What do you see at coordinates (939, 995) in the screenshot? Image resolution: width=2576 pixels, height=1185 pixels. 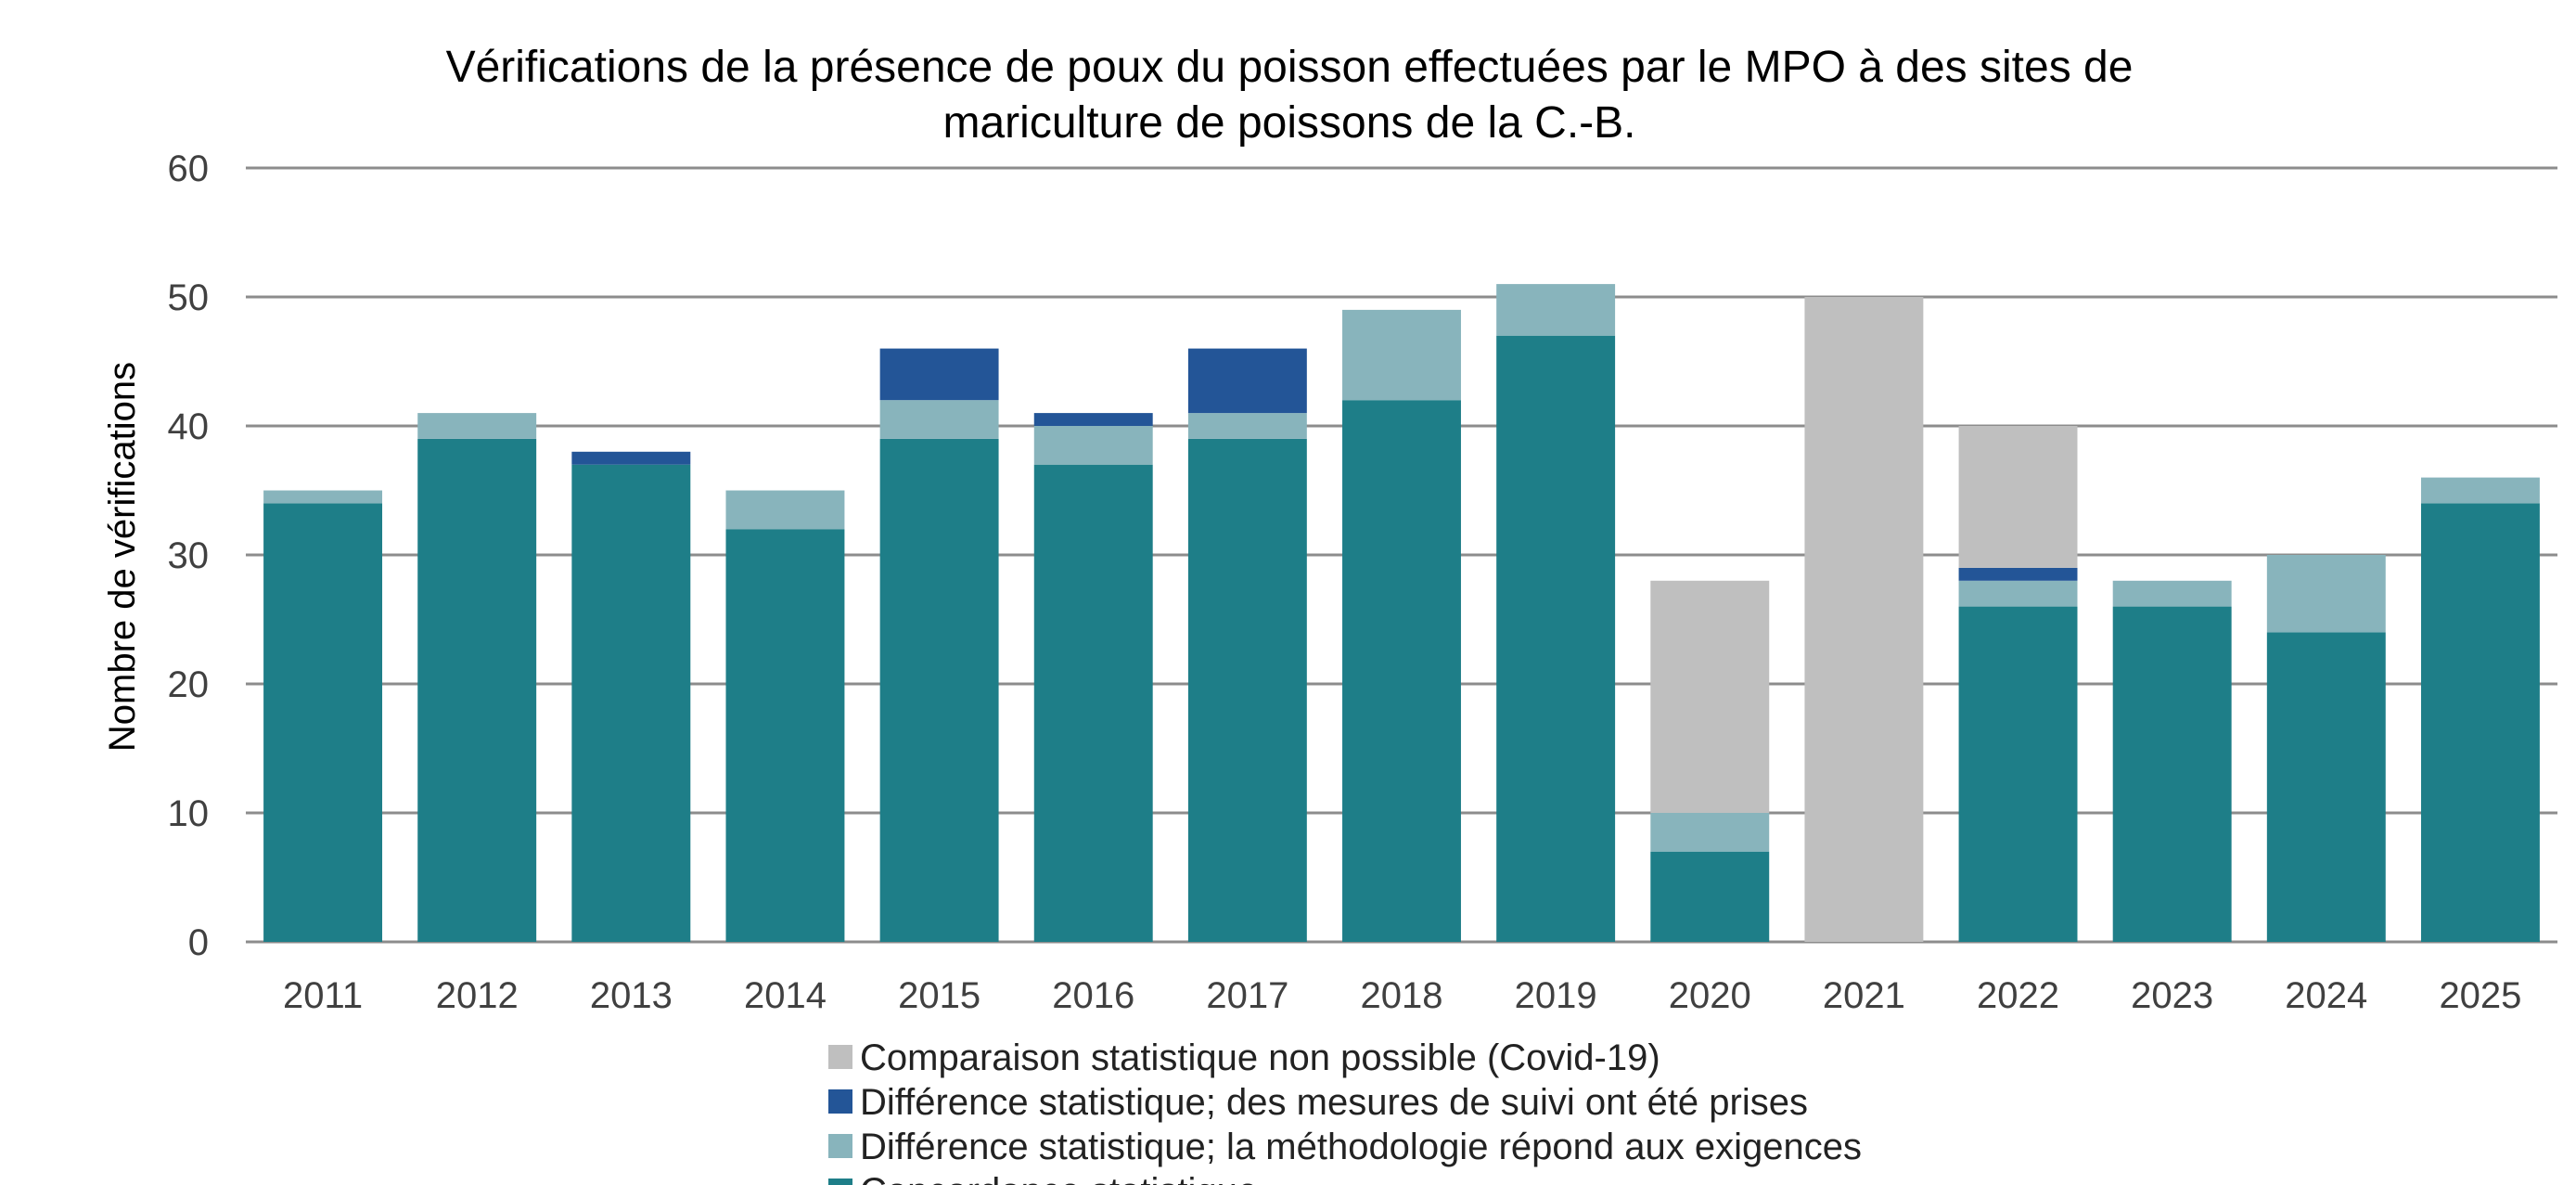 I see `x-tick-label: 2015` at bounding box center [939, 995].